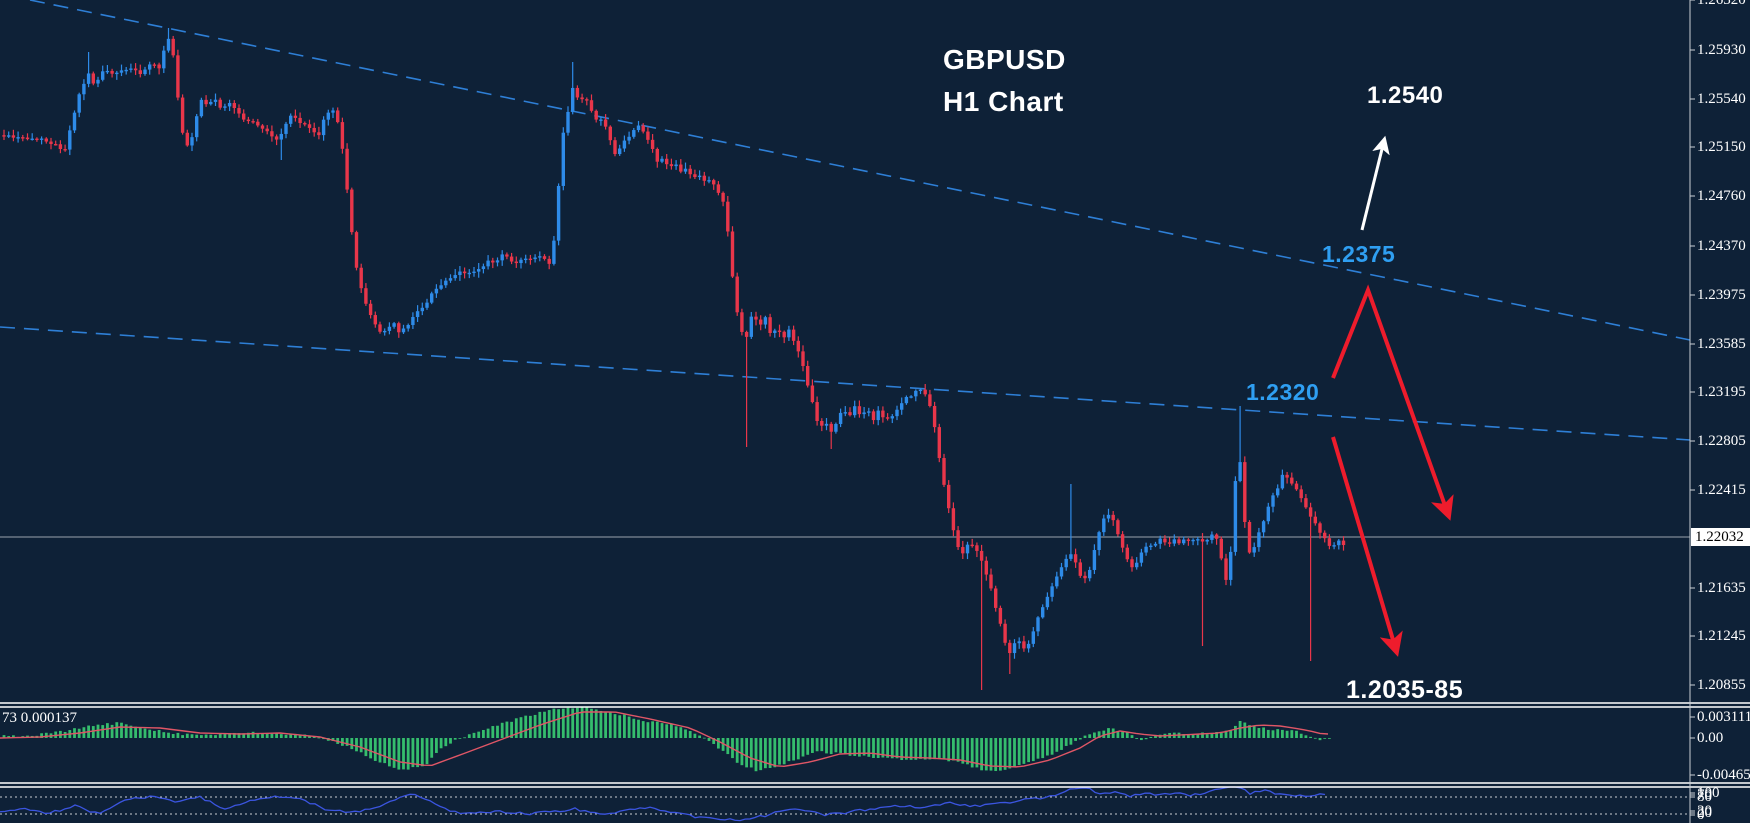  What do you see at coordinates (1721, 489) in the screenshot?
I see `price-tick-label: 1.22415` at bounding box center [1721, 489].